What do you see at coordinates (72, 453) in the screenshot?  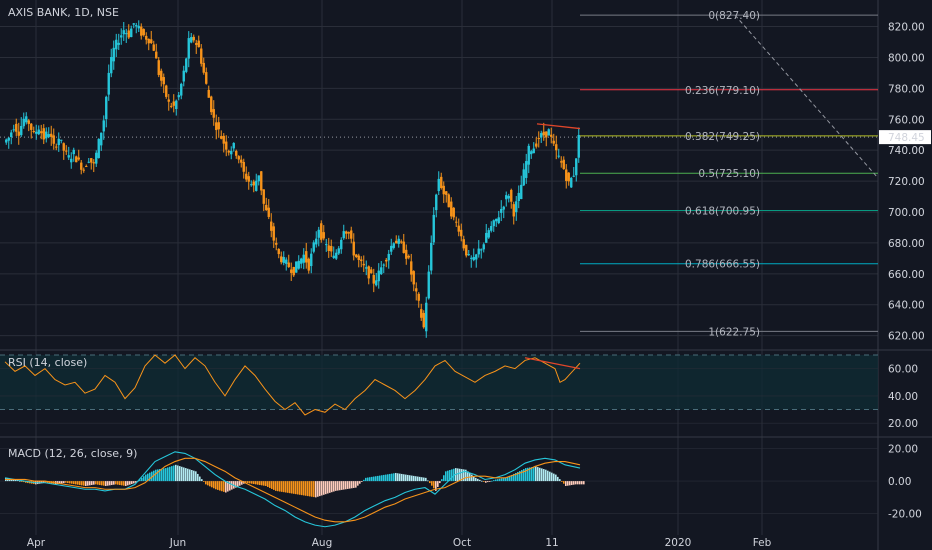 I see `macd-title: MACD (12, 26, close, 9)` at bounding box center [72, 453].